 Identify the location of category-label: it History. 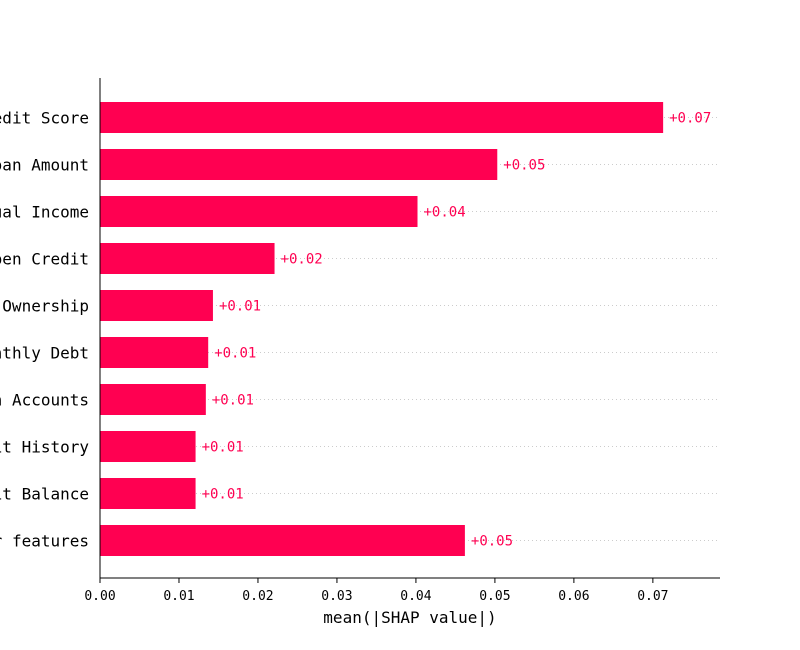
(44, 447).